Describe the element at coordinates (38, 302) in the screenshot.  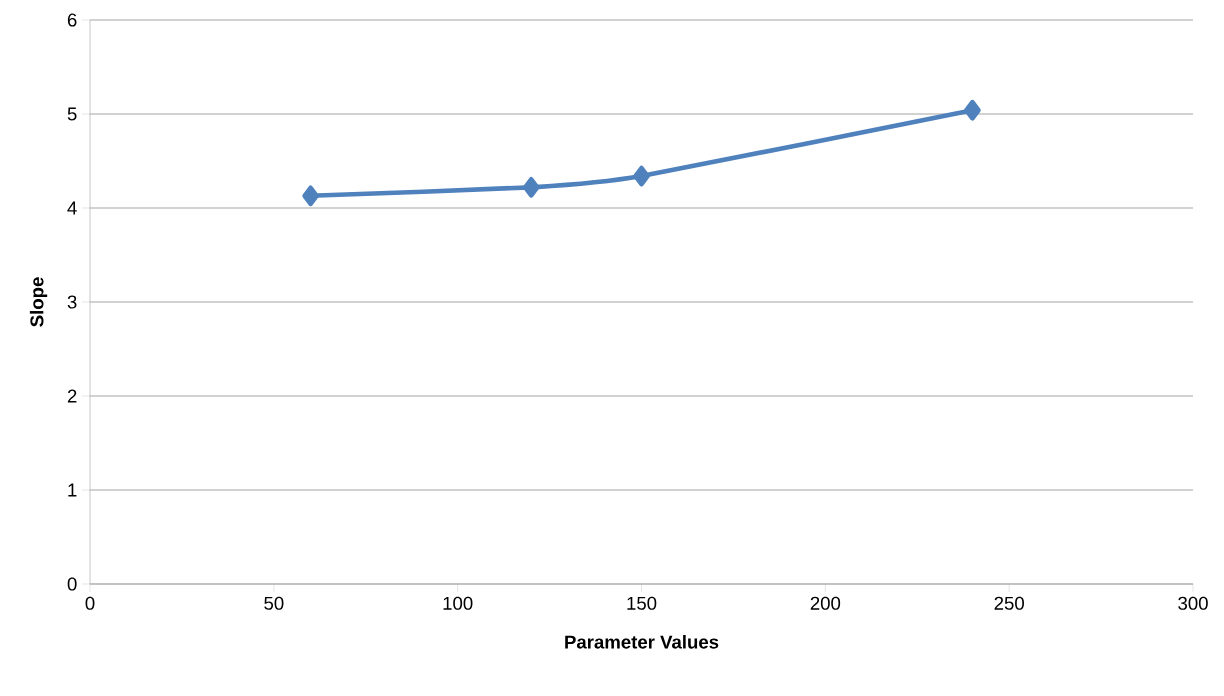
I see `y-axis-title: Slope` at that location.